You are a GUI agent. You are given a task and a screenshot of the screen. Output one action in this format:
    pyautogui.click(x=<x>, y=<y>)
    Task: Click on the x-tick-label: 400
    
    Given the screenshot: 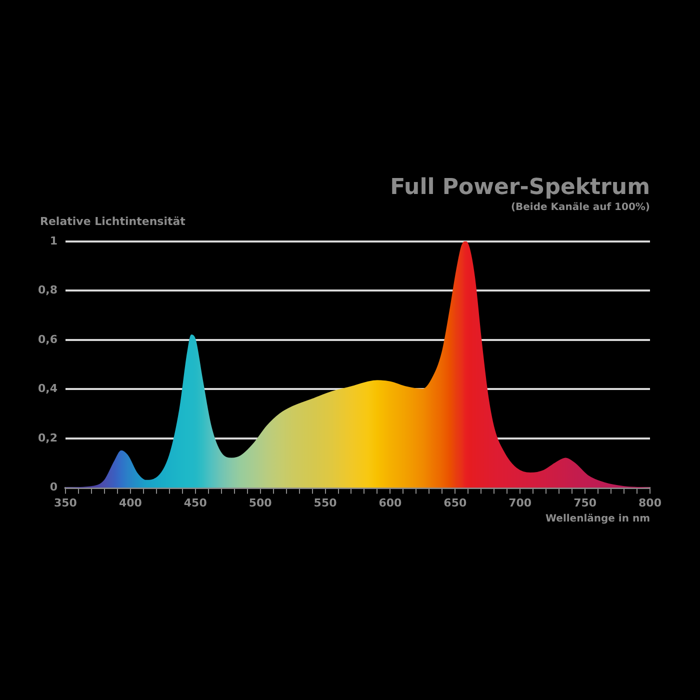 What is the action you would take?
    pyautogui.click(x=130, y=503)
    